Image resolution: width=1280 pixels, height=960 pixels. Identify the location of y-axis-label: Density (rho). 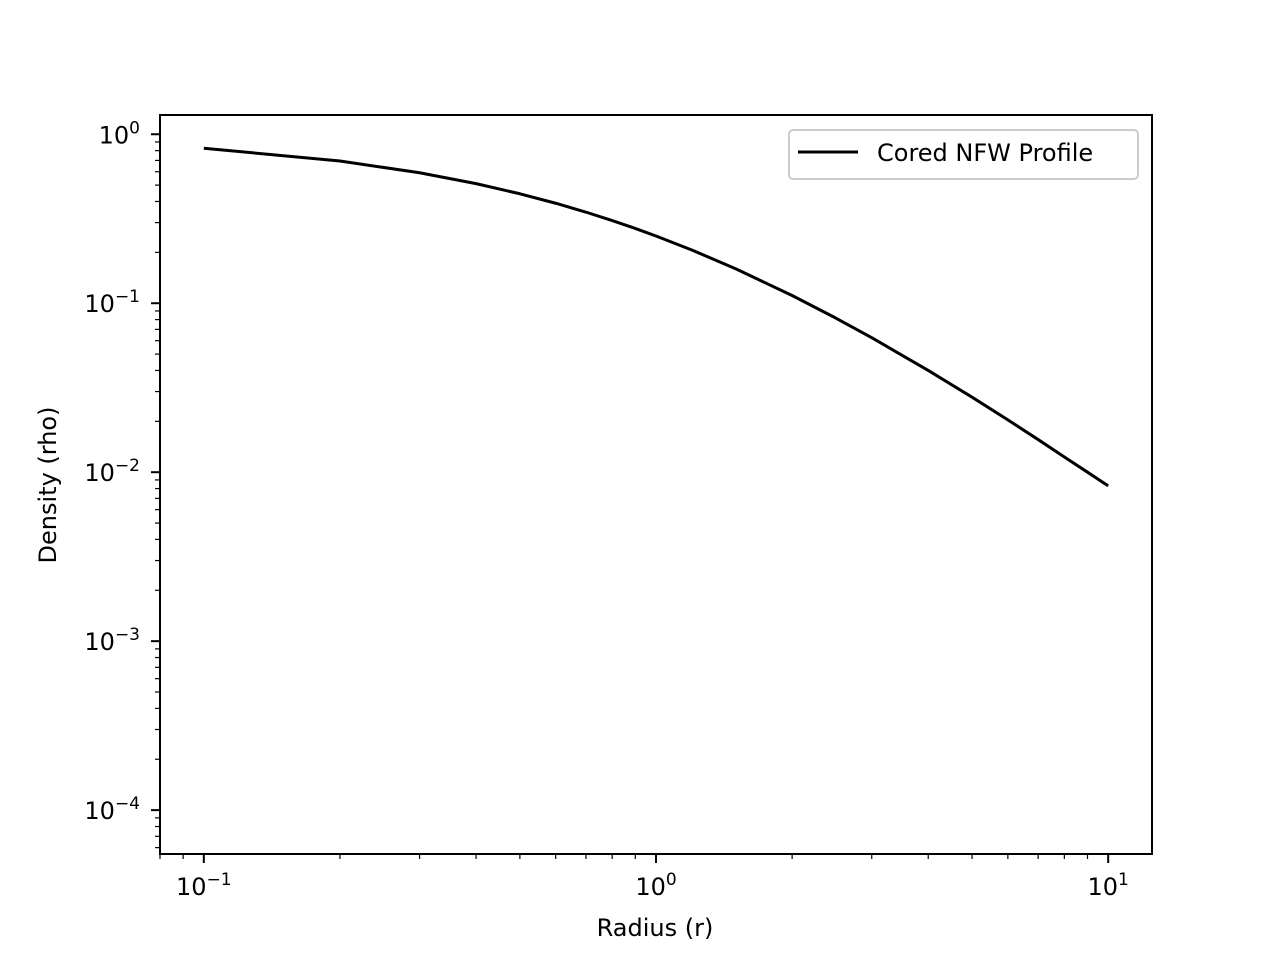
(48, 485).